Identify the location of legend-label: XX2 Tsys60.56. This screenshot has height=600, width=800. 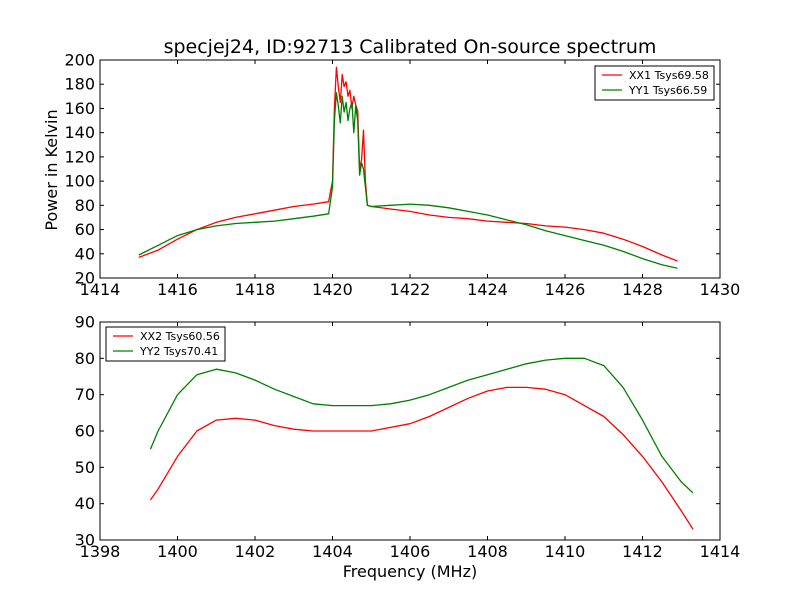
(180, 336).